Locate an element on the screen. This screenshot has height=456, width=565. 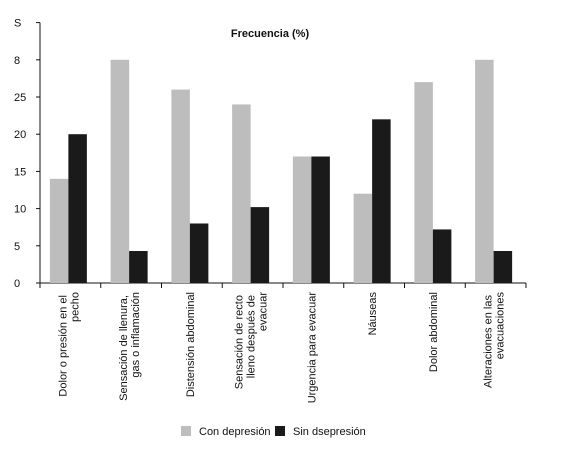
y-tick-label: S is located at coordinates (17, 24).